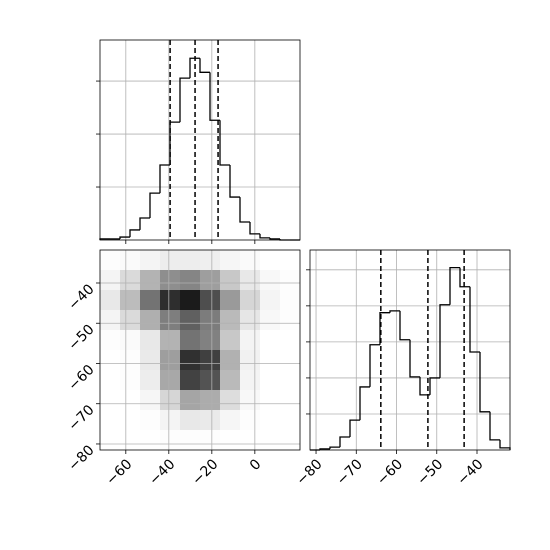 This screenshot has width=550, height=550. Describe the element at coordinates (470, 472) in the screenshot. I see `x-tick-label: −40` at that location.